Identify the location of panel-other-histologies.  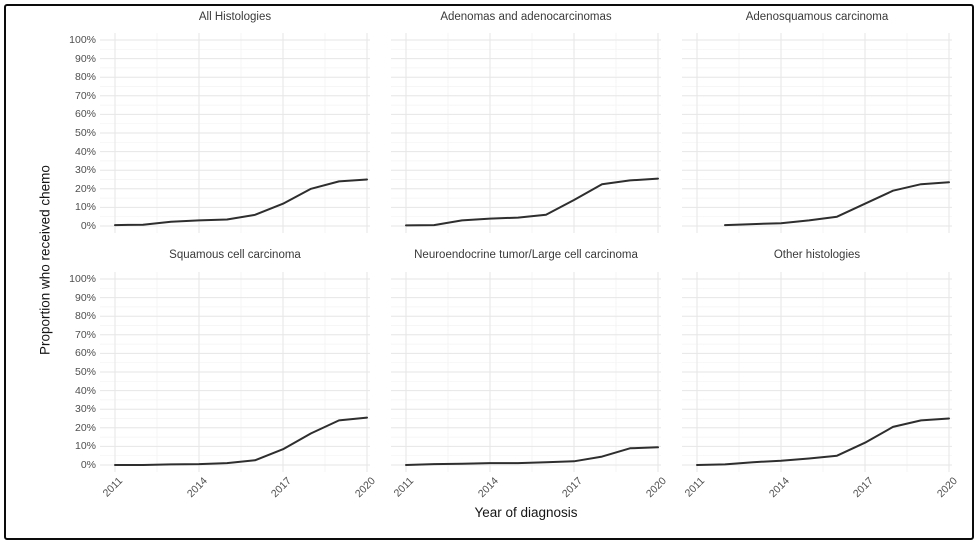
(817, 372).